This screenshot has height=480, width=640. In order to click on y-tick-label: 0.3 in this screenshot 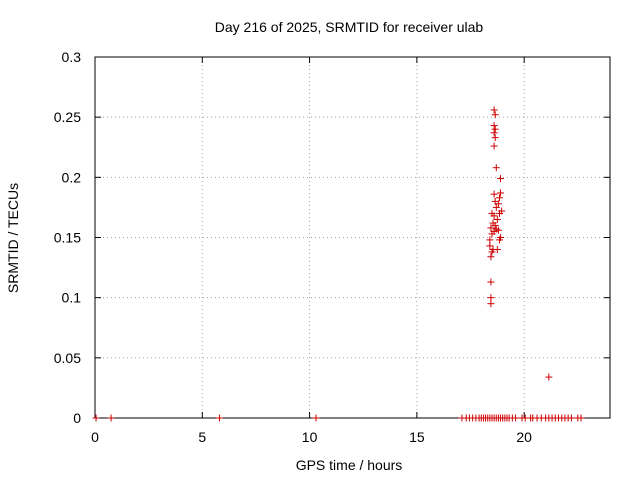, I will do `click(72, 57)`.